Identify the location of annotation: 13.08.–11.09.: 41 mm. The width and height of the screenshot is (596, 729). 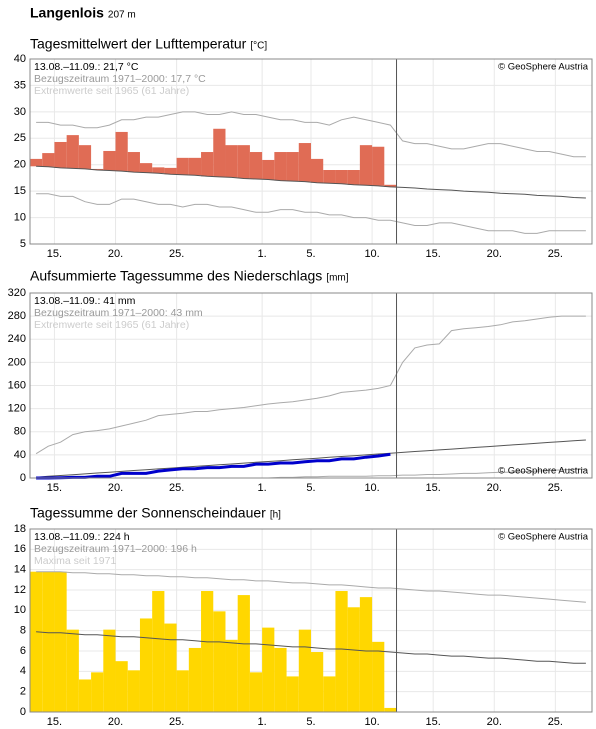
(85, 301).